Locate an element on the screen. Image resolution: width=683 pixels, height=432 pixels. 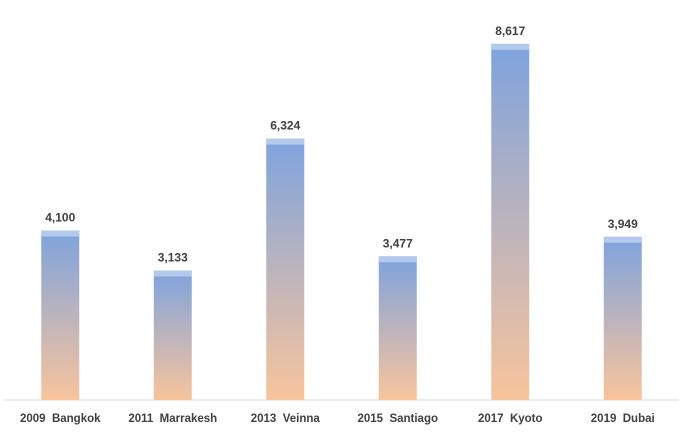
data-label: 8,617 is located at coordinates (510, 31).